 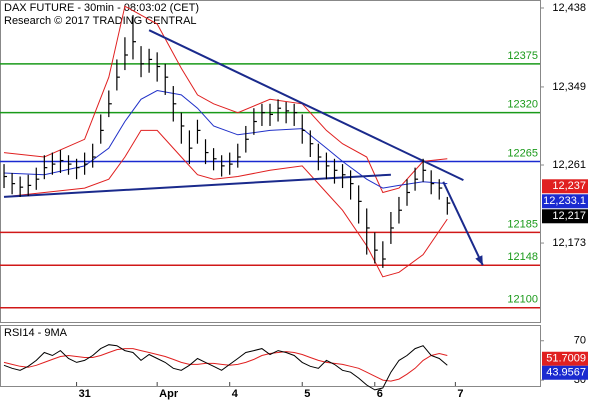 I want to click on x-tick-label: 31, so click(x=85, y=394).